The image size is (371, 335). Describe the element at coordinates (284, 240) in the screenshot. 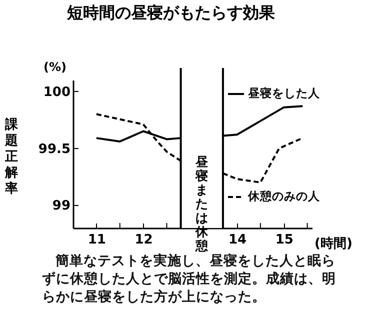

I see `x-tick-label: 15` at that location.